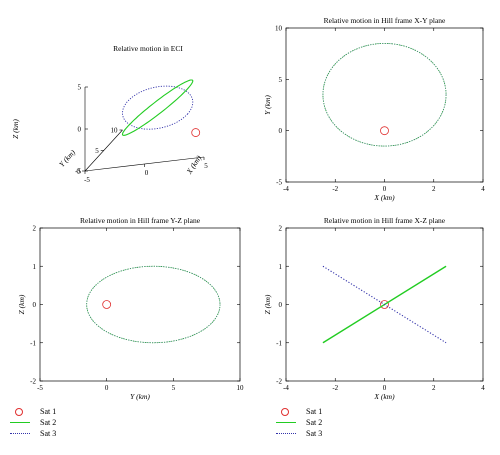 The height and width of the screenshot is (455, 500). Describe the element at coordinates (241, 388) in the screenshot. I see `x-tick-label: 10` at that location.